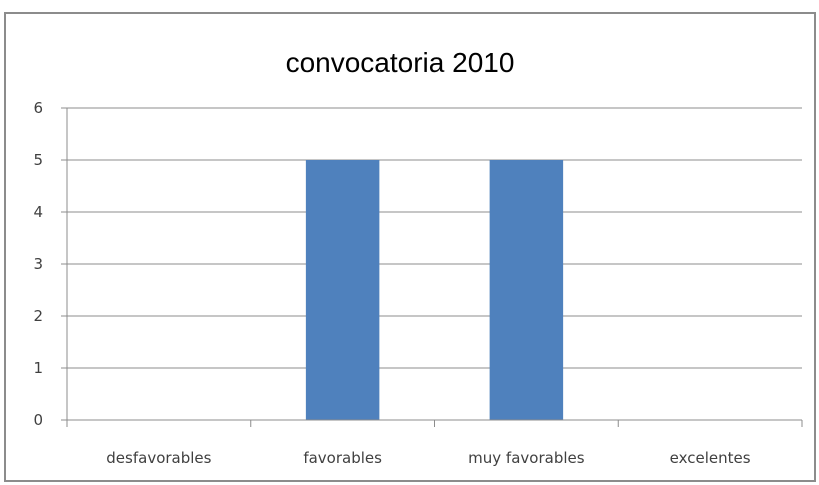 This screenshot has width=819, height=485. What do you see at coordinates (38, 212) in the screenshot?
I see `y-tick-label: 4` at bounding box center [38, 212].